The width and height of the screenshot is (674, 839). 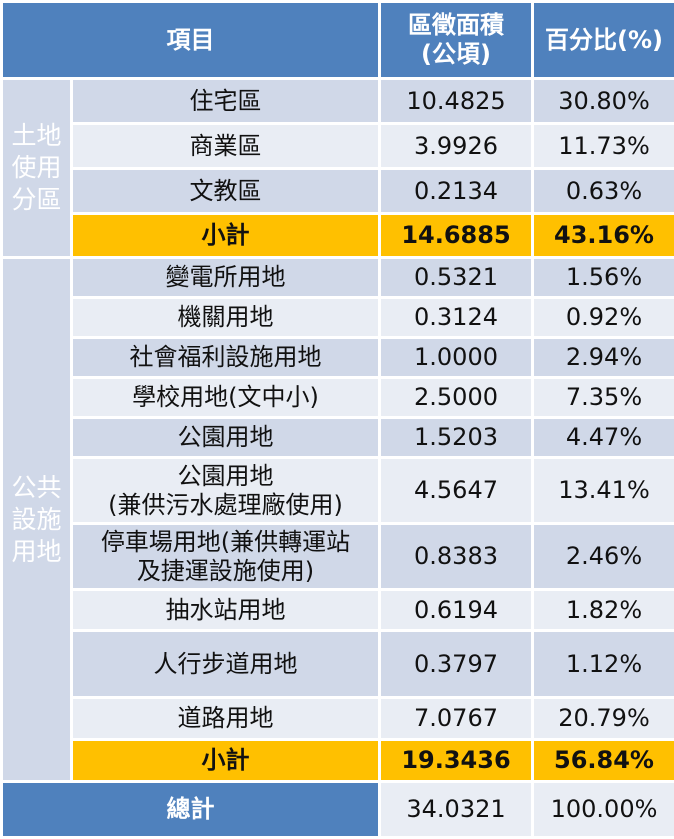 I want to click on table-header-row: 項目 區徵面積 (公頃) 百分比(%), so click(x=338, y=40).